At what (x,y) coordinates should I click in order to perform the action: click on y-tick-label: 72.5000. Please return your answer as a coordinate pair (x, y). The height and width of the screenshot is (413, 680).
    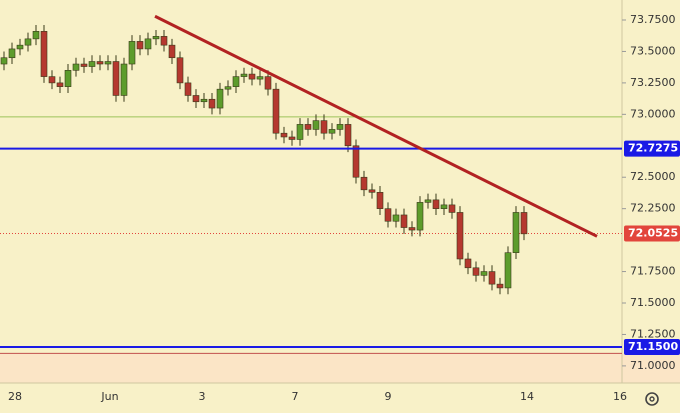
    Looking at the image, I should click on (653, 176).